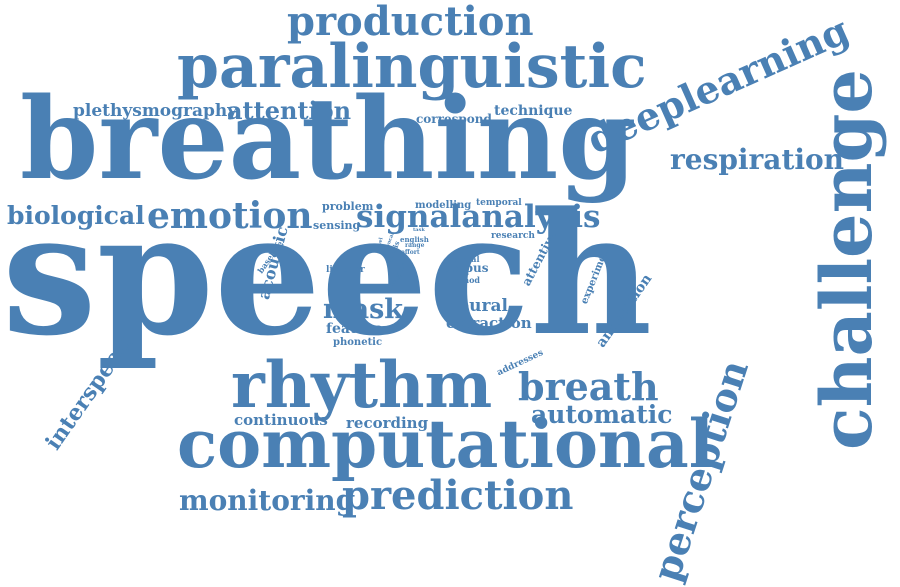 The image size is (900, 587). What do you see at coordinates (345, 270) in the screenshot?
I see `word-listener: listener` at bounding box center [345, 270].